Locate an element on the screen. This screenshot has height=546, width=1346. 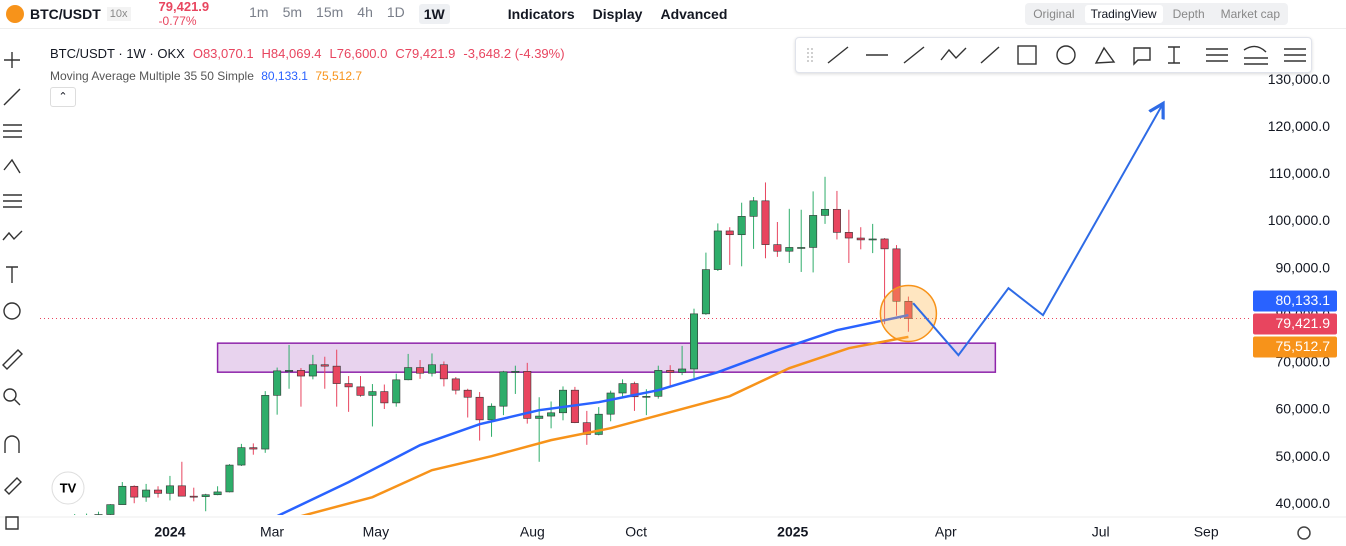
ohlc-value: L76,600.0 is located at coordinates (358, 53).